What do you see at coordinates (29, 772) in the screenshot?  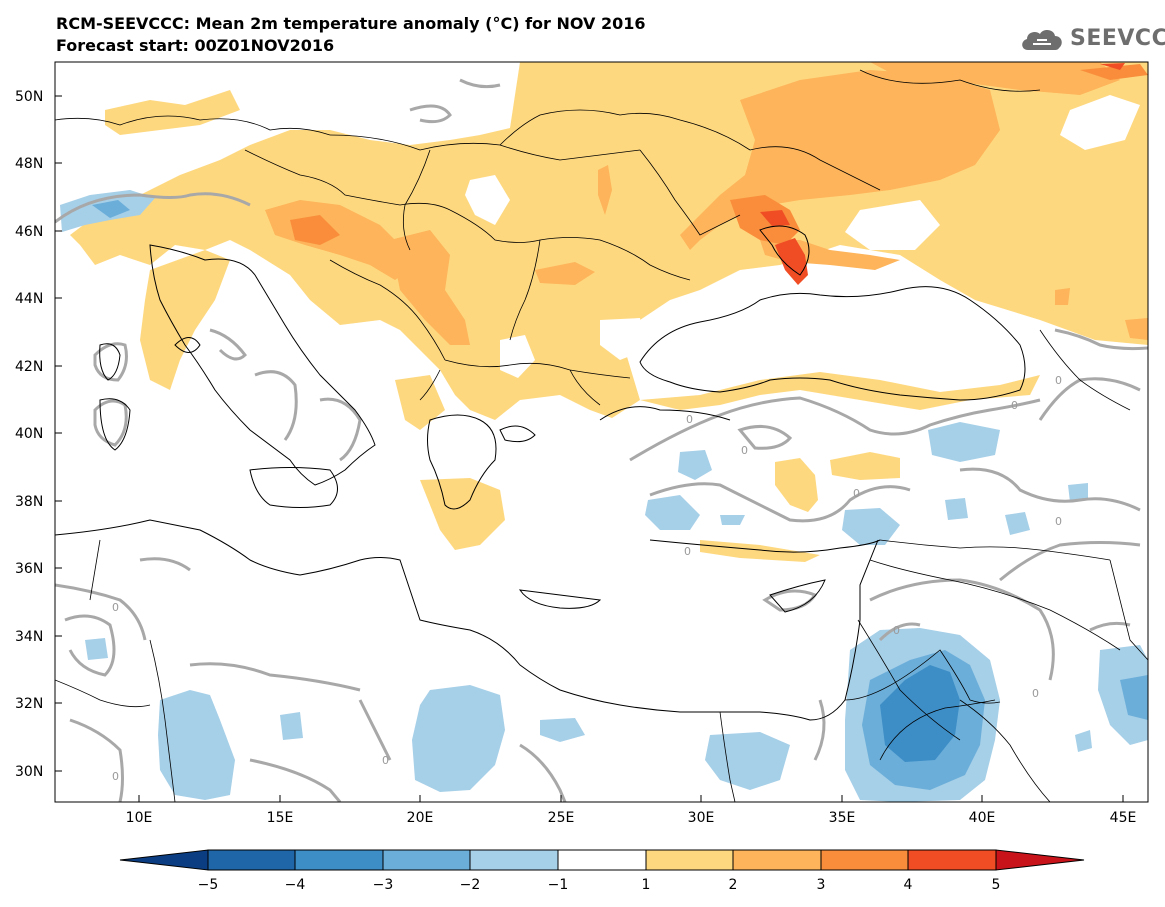 I see `lat-tick-label: 30N` at bounding box center [29, 772].